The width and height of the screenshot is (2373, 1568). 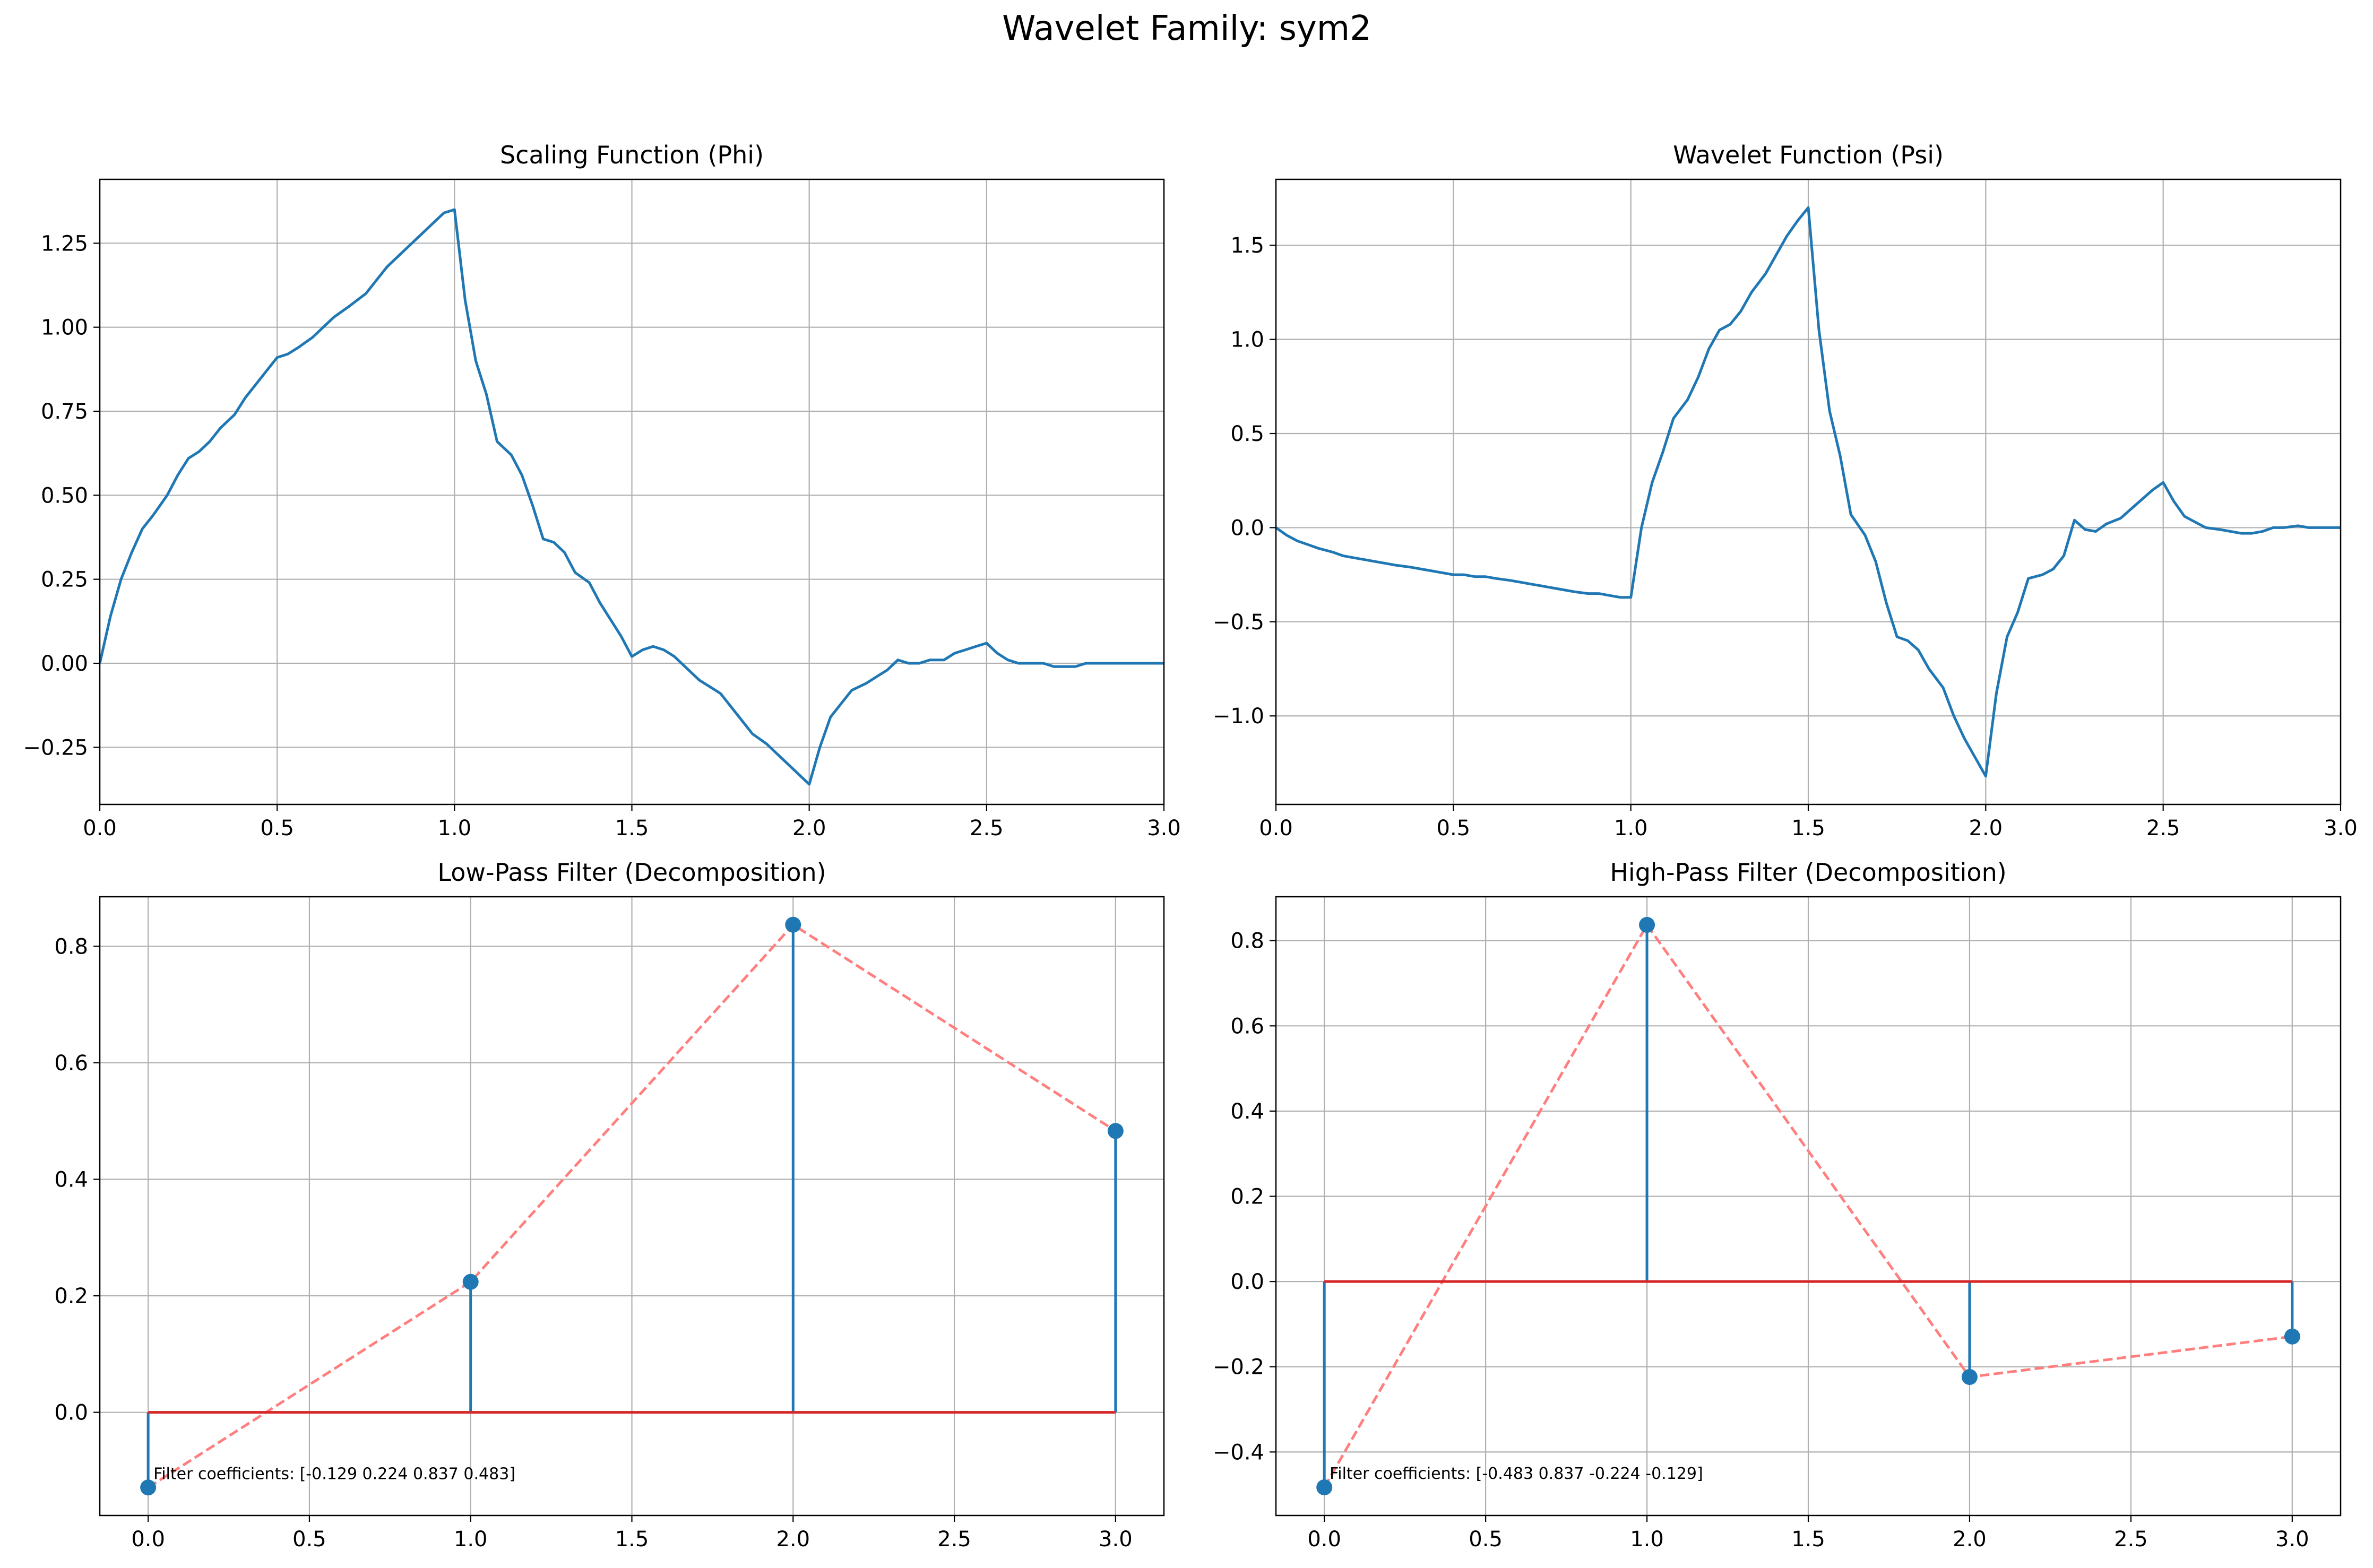 I want to click on y-tick-label: 0.00, so click(x=64, y=664).